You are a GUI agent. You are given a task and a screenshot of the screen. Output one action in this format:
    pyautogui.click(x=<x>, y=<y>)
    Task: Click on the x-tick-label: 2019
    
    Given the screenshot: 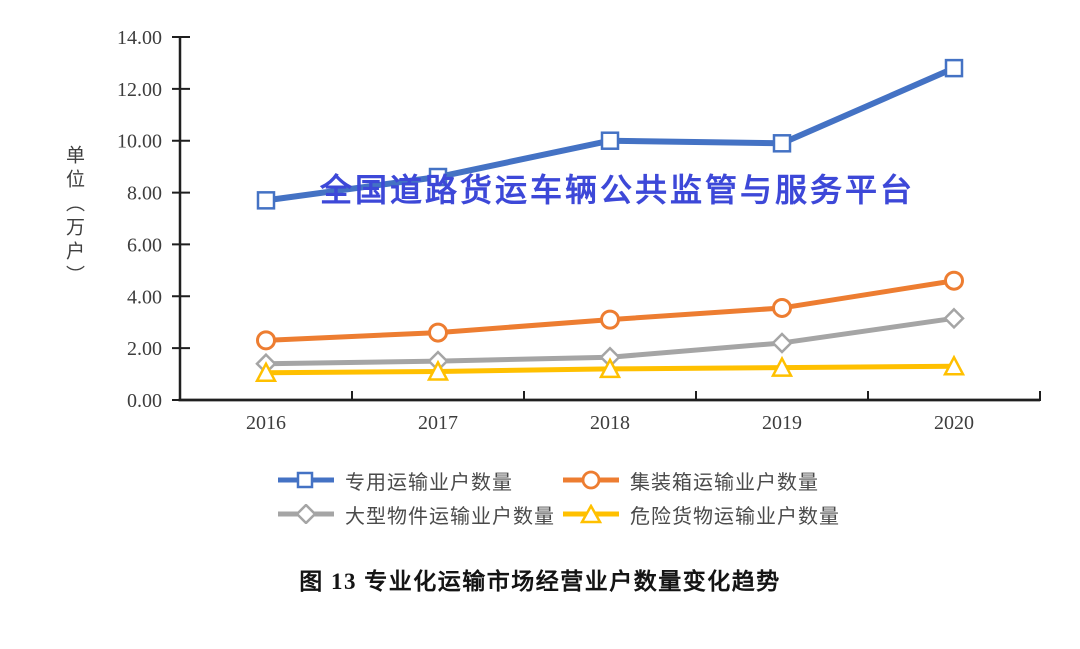 What is the action you would take?
    pyautogui.click(x=782, y=423)
    